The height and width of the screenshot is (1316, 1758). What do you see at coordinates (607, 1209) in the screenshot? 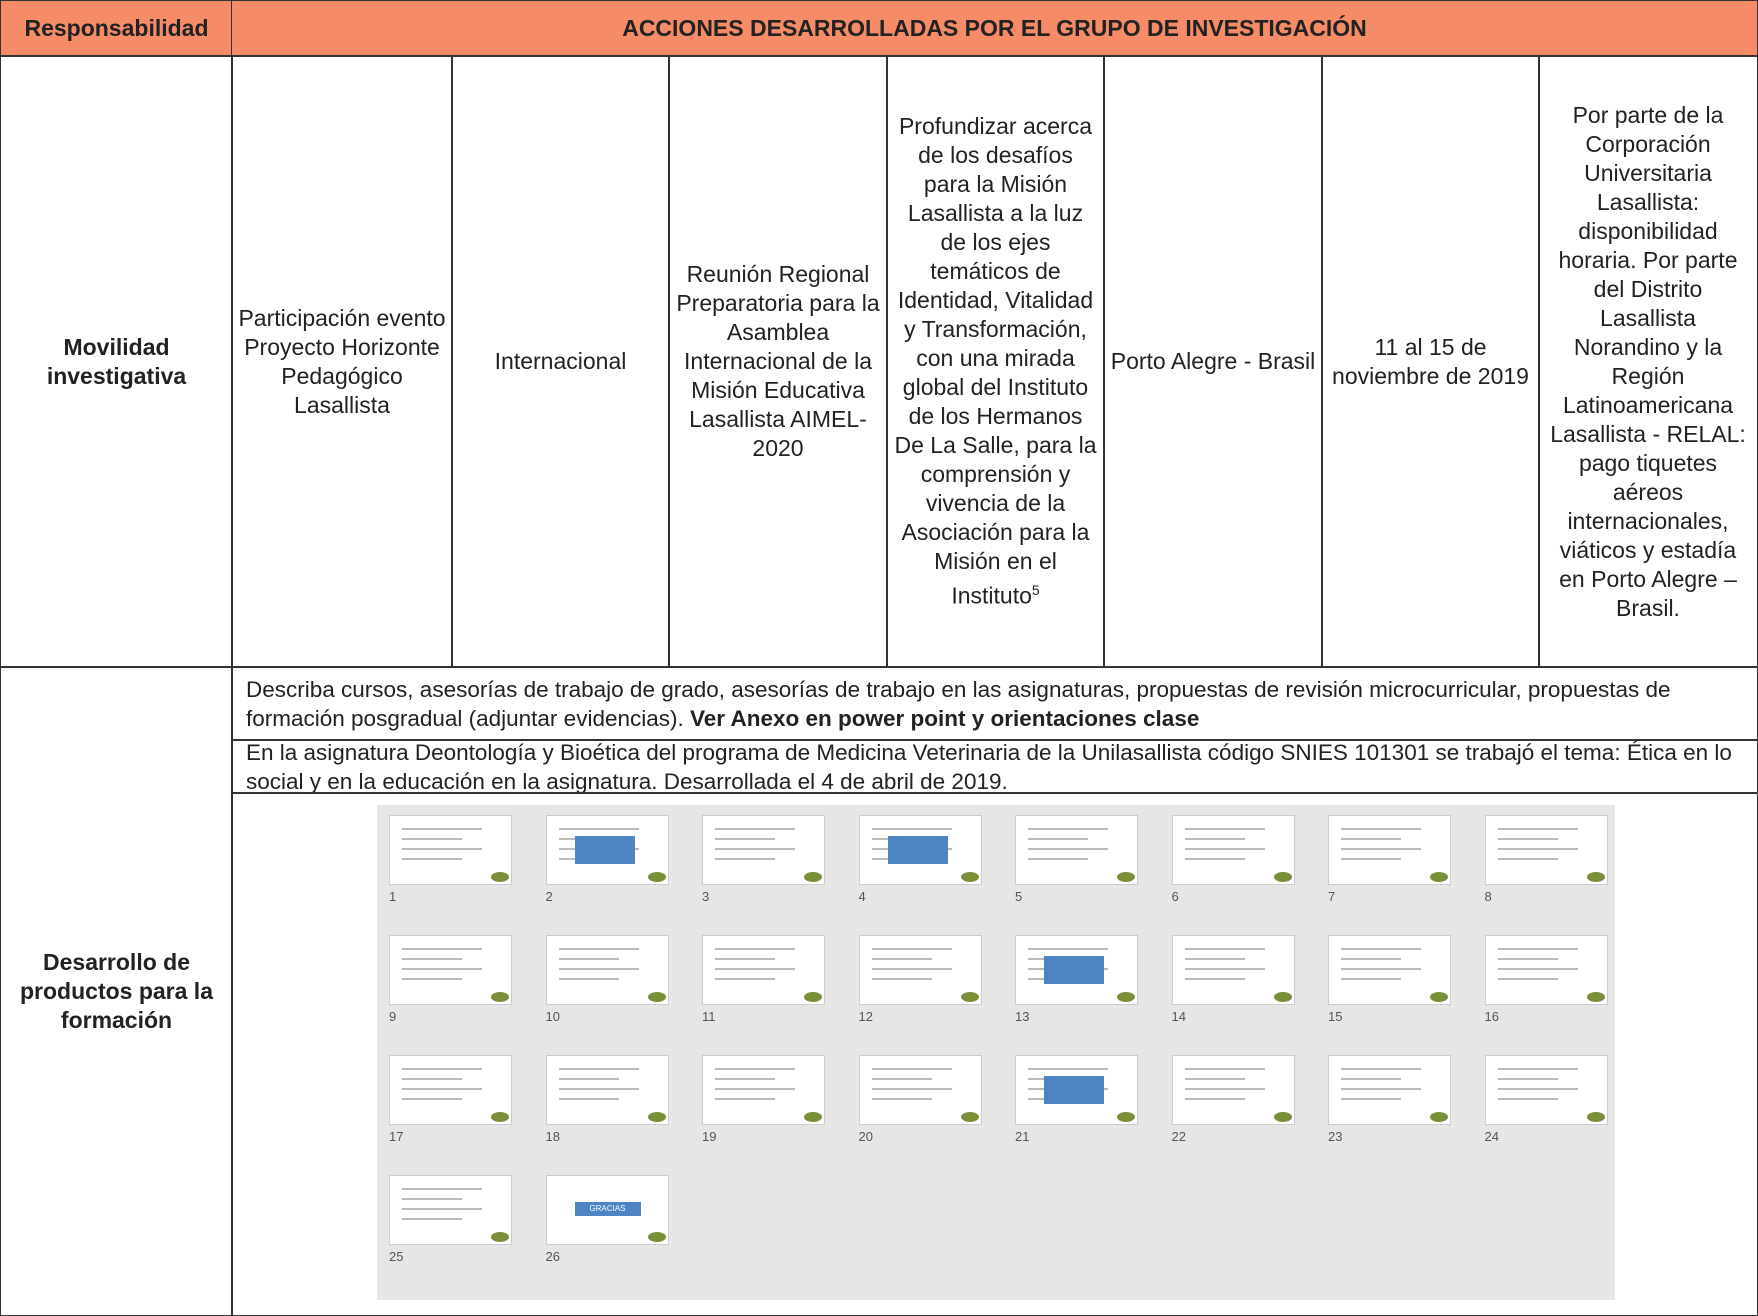
I see `closing-banner: GRACIAS` at bounding box center [607, 1209].